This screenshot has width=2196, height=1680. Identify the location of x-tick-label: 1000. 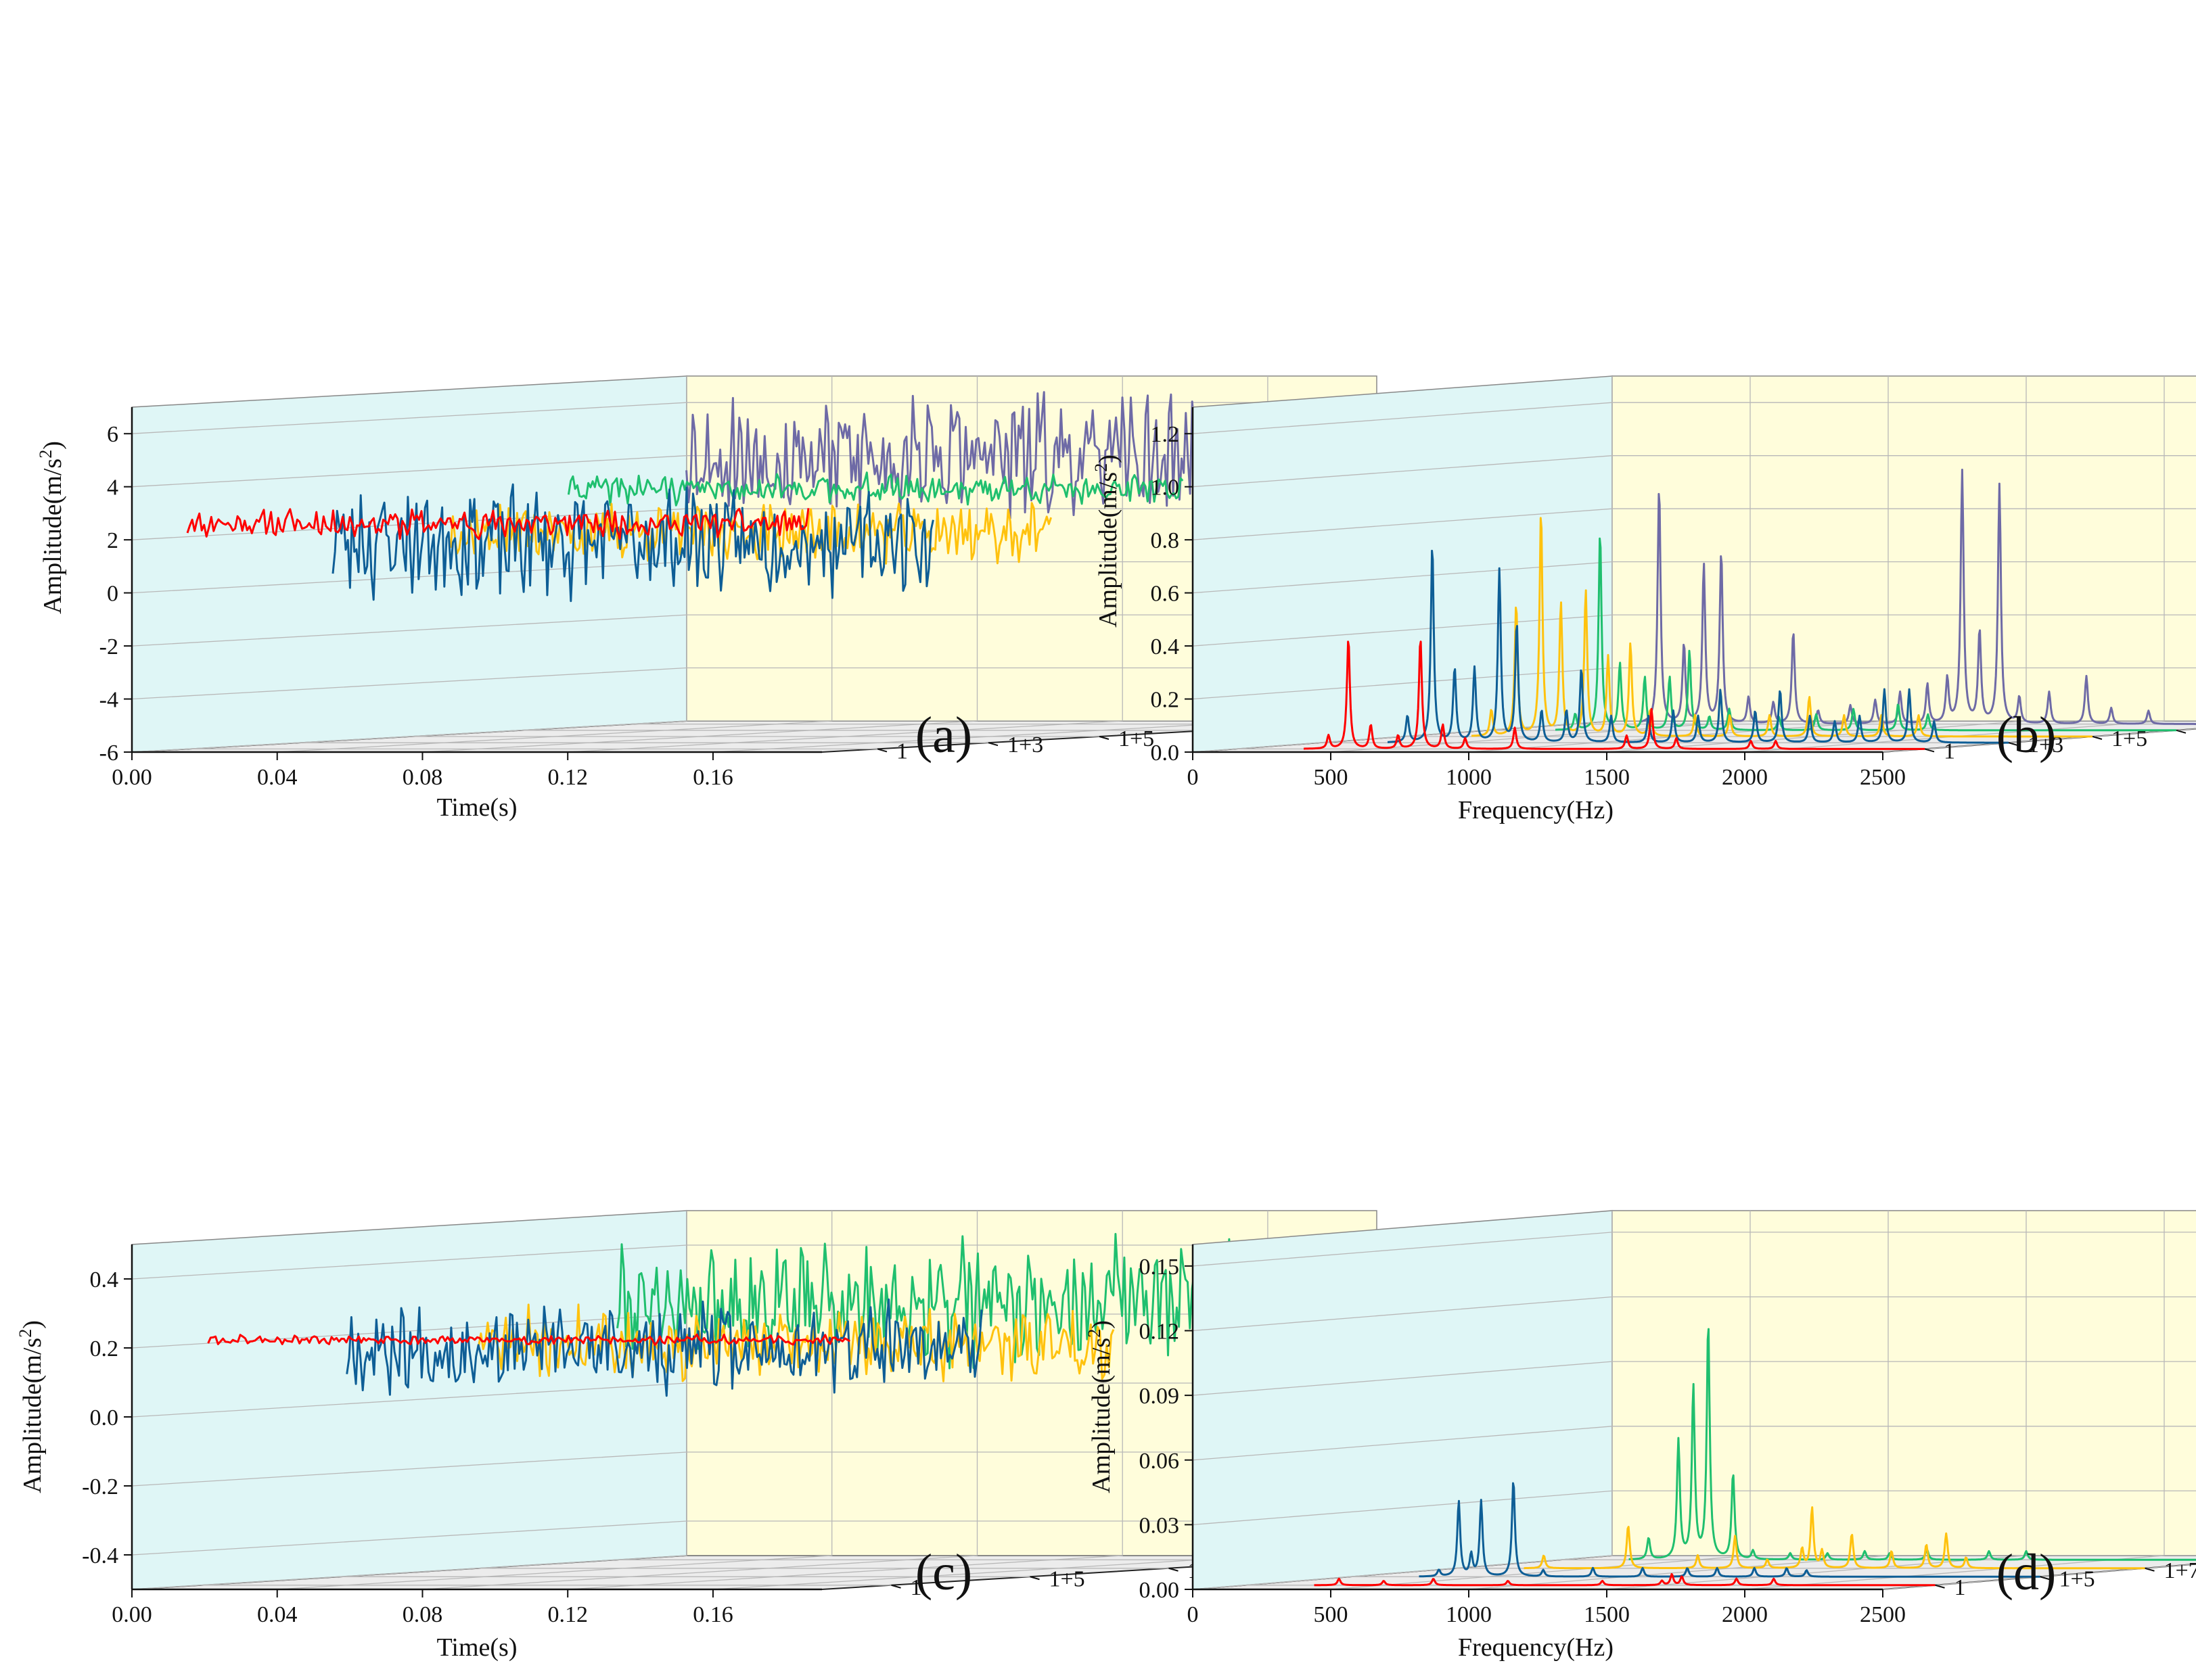
(1469, 777).